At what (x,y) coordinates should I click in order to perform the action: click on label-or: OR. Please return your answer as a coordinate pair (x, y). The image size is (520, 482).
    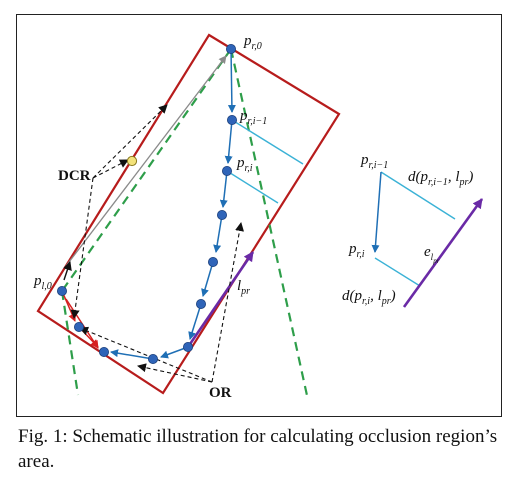
    Looking at the image, I should click on (220, 393).